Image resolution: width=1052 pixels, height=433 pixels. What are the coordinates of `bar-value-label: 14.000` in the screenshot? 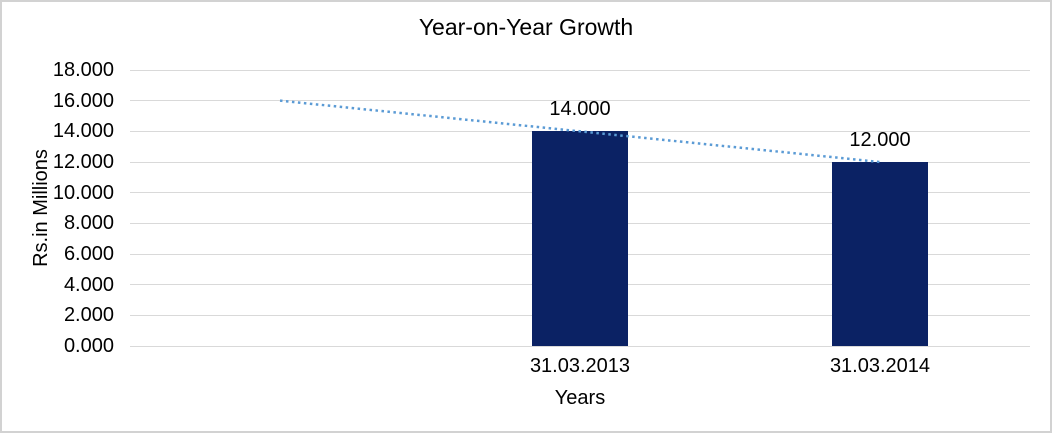 It's located at (580, 109).